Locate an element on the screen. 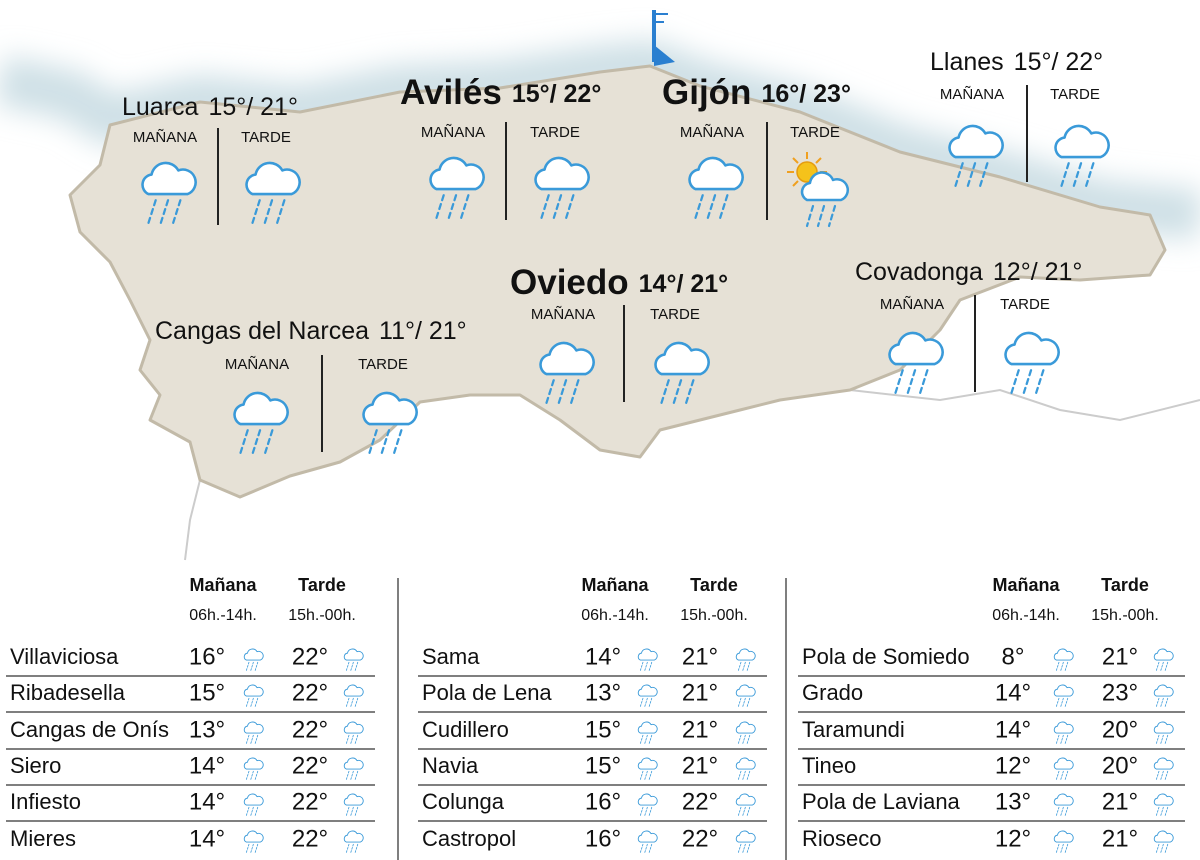 This screenshot has width=1200, height=860. city-forecast: Covadonga 12°/ 21° MAÑANA TARDE is located at coordinates (968, 325).